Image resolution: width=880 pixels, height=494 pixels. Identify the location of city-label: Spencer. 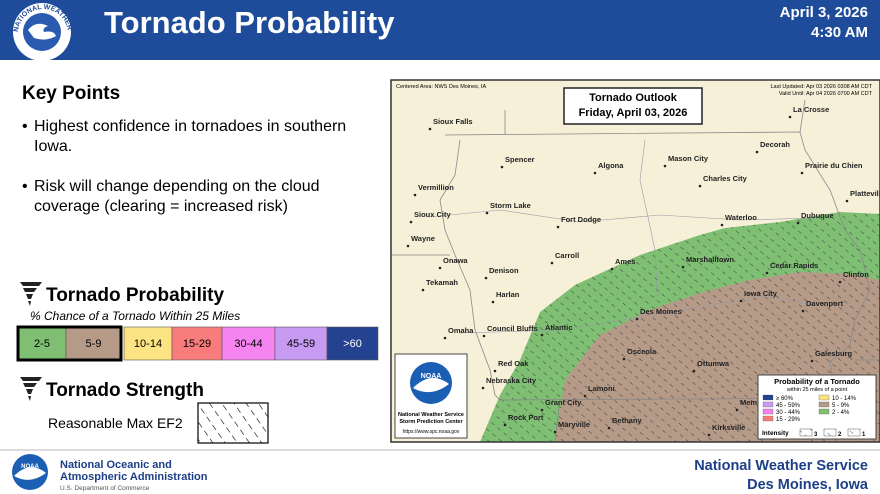
(520, 159).